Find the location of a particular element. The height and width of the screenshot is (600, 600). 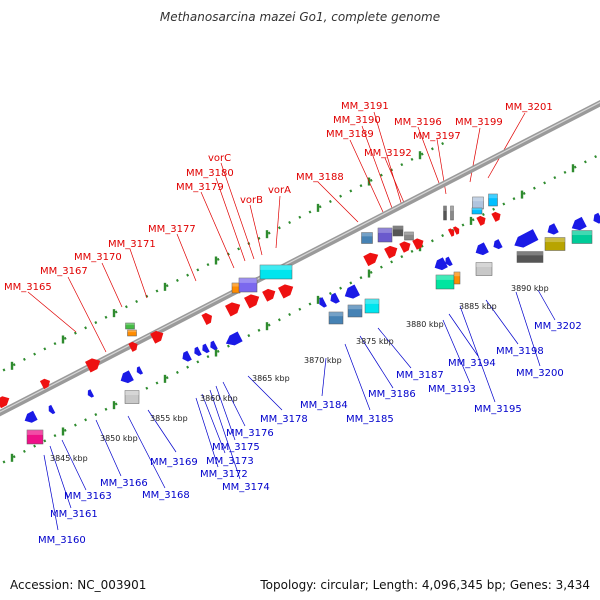

reverse-gene-label: MM_3184 is located at coordinates (324, 405).